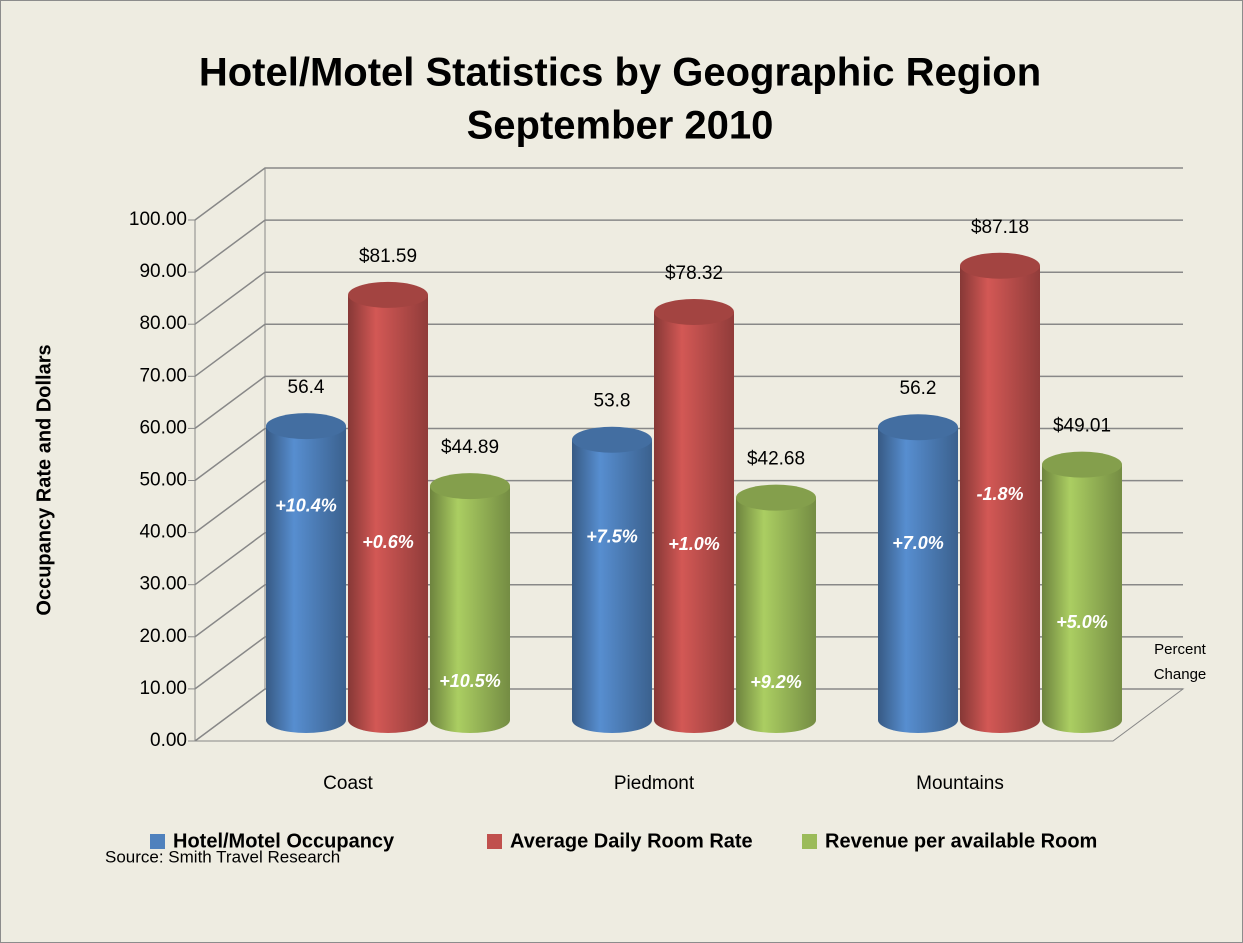 Image resolution: width=1243 pixels, height=943 pixels. I want to click on y-tick-label: 40.00, so click(163, 532).